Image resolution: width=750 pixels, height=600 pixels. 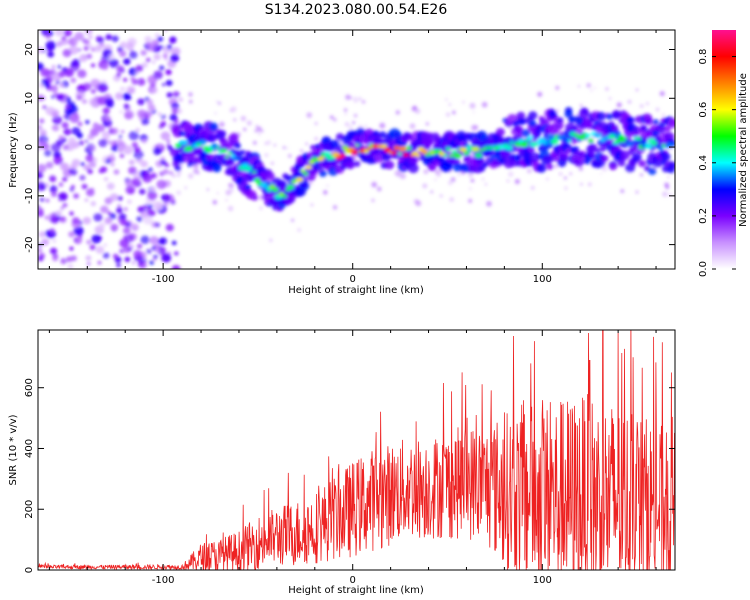 I want to click on snr-y-tick-label: 400, so click(x=29, y=448).